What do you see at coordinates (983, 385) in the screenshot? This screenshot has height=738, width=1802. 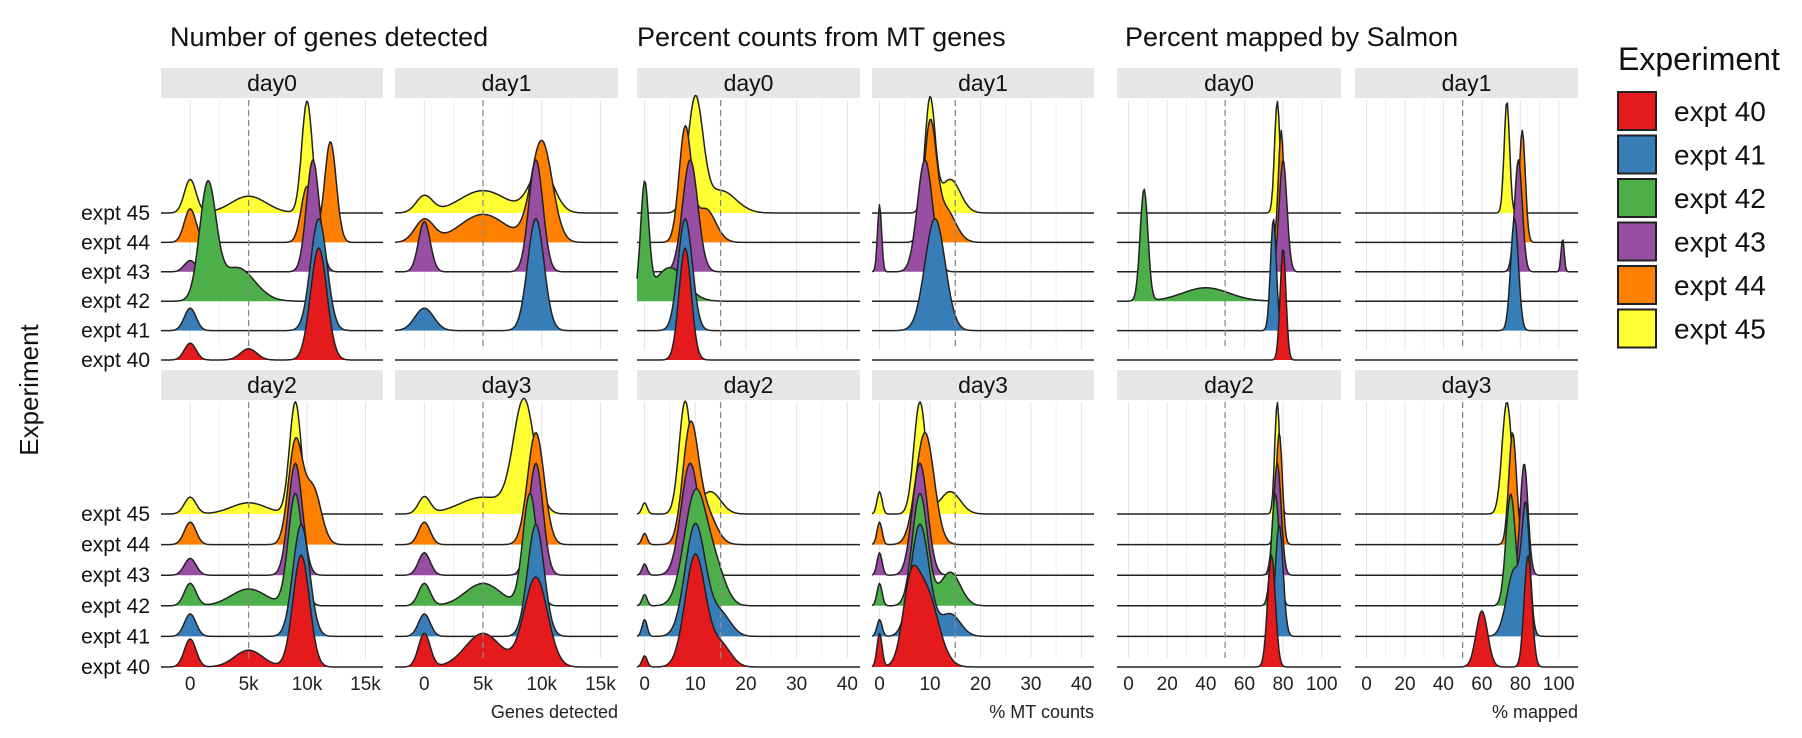 I see `facet-label: day3` at bounding box center [983, 385].